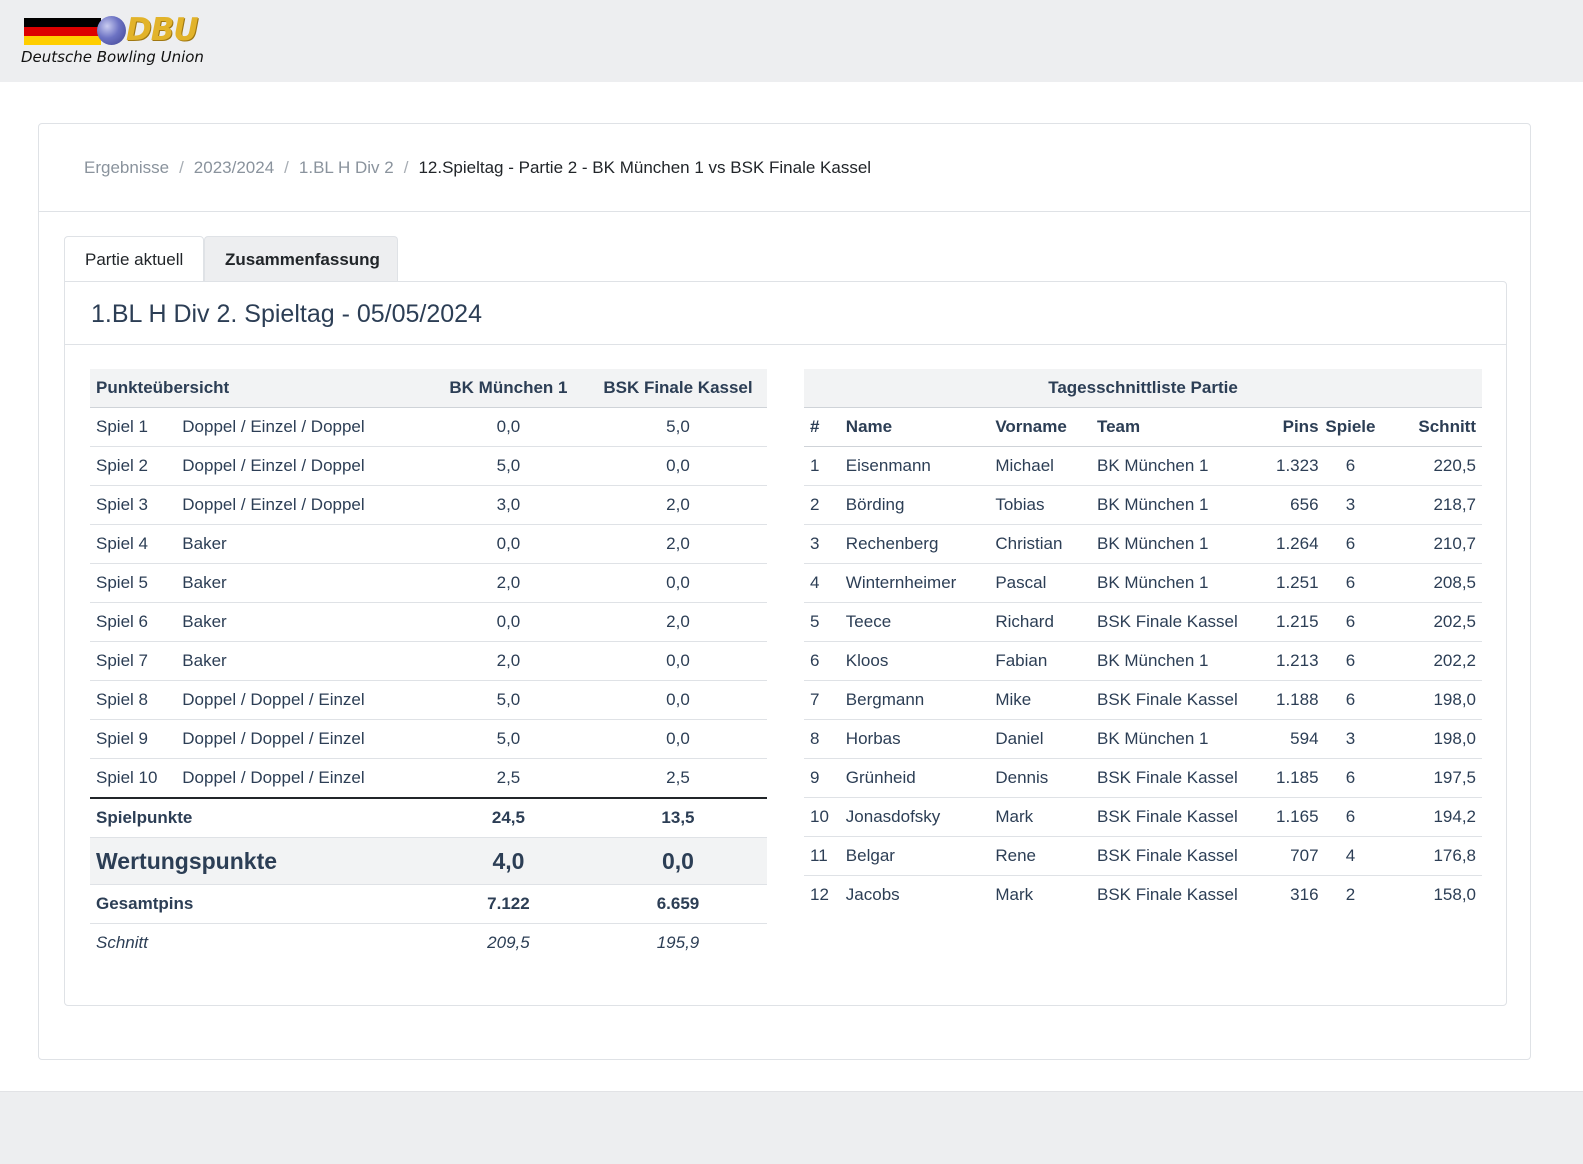 The height and width of the screenshot is (1164, 1583). I want to click on name-cell: Horbas, so click(920, 739).